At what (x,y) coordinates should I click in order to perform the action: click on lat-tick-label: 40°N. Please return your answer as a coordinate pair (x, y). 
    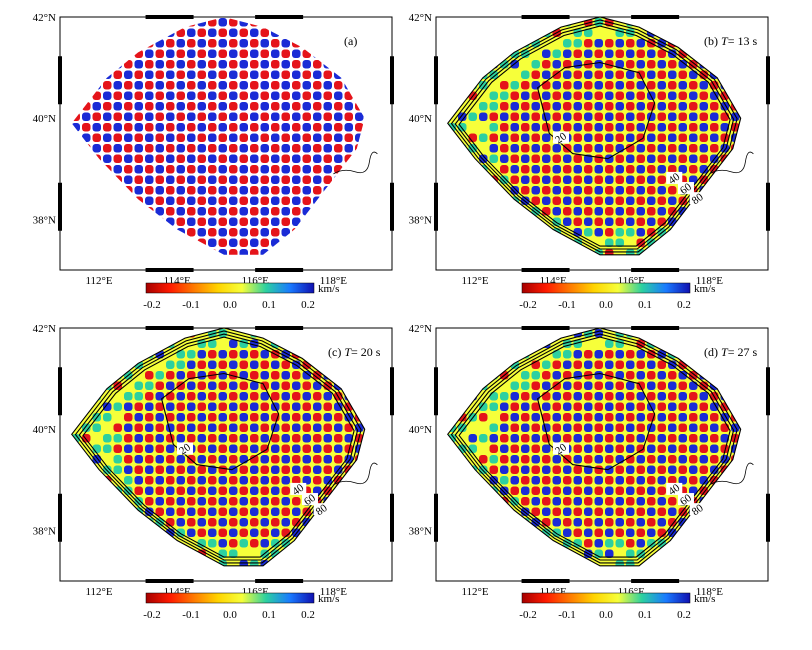
    Looking at the image, I should click on (420, 119).